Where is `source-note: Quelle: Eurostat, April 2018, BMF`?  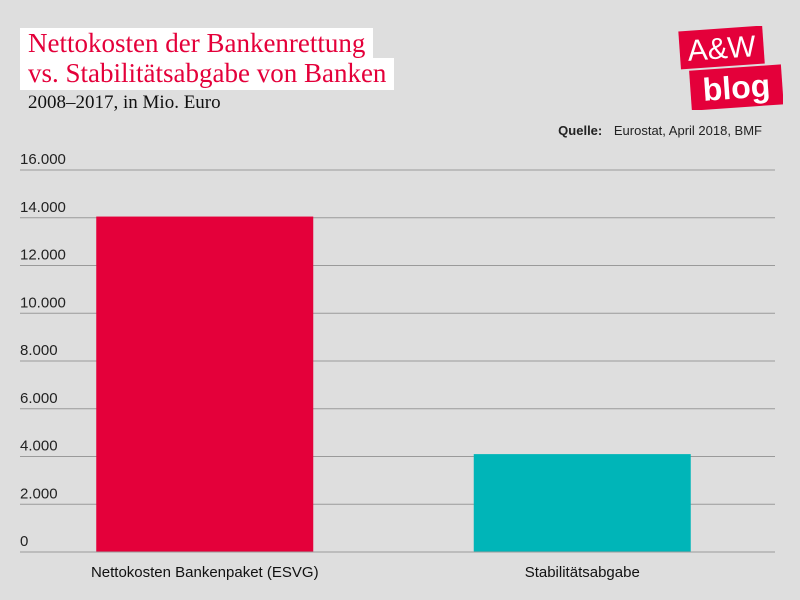 source-note: Quelle: Eurostat, April 2018, BMF is located at coordinates (660, 130).